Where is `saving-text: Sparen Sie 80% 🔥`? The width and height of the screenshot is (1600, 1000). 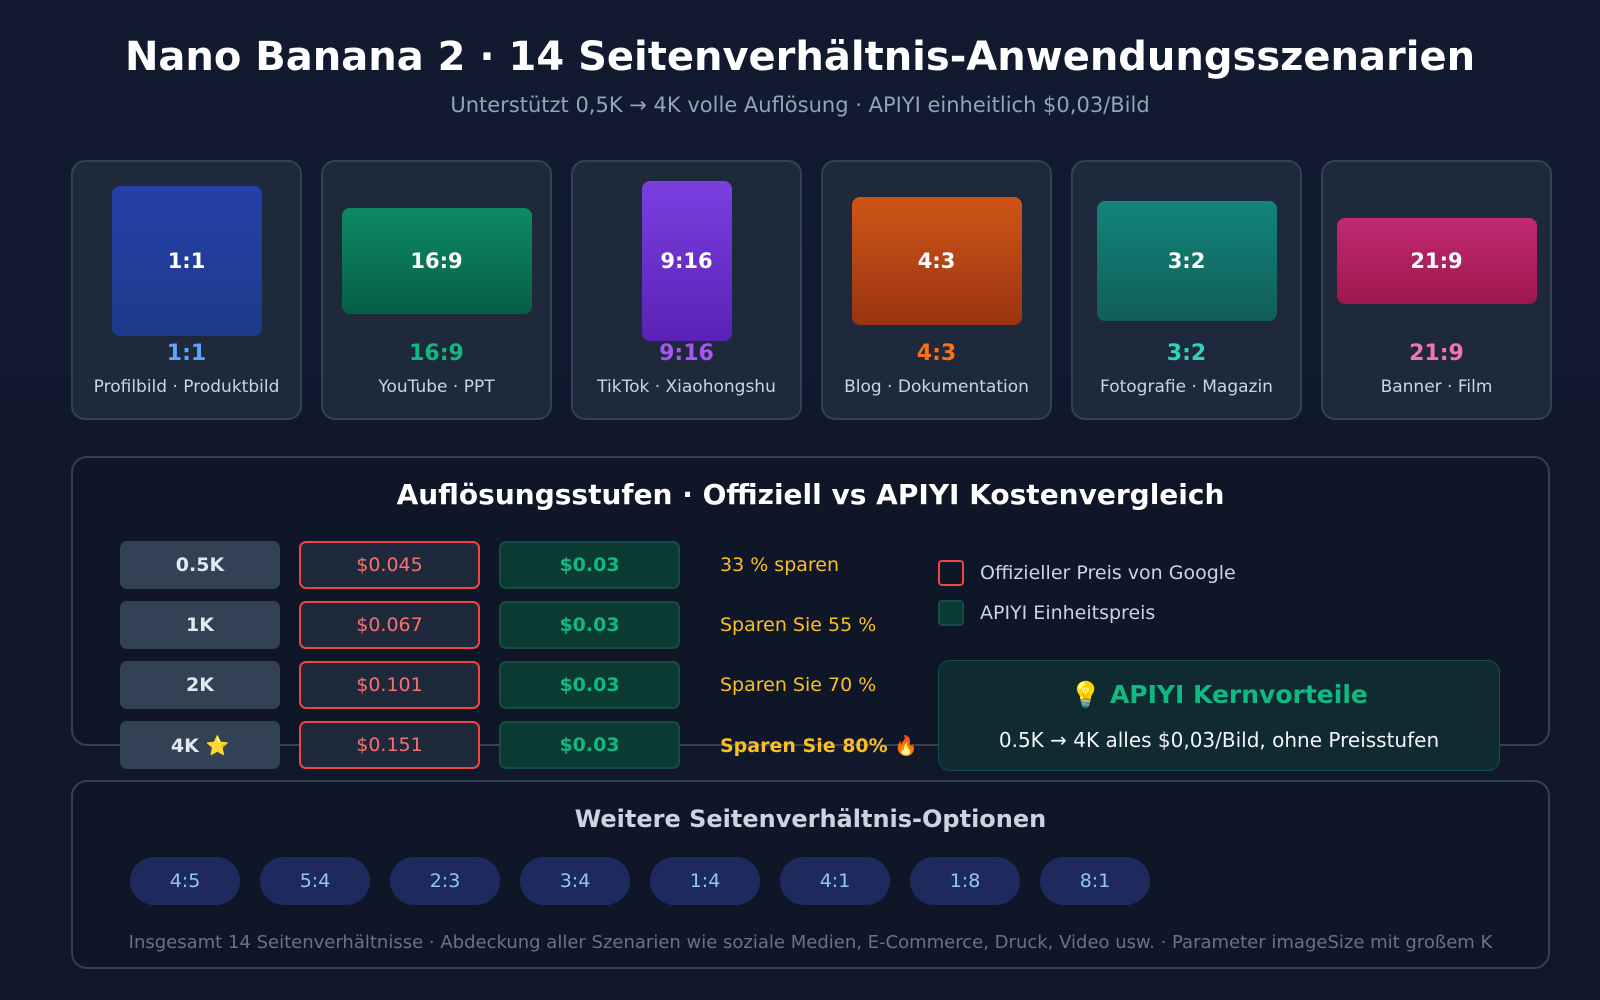
saving-text: Sparen Sie 80% 🔥 is located at coordinates (819, 745).